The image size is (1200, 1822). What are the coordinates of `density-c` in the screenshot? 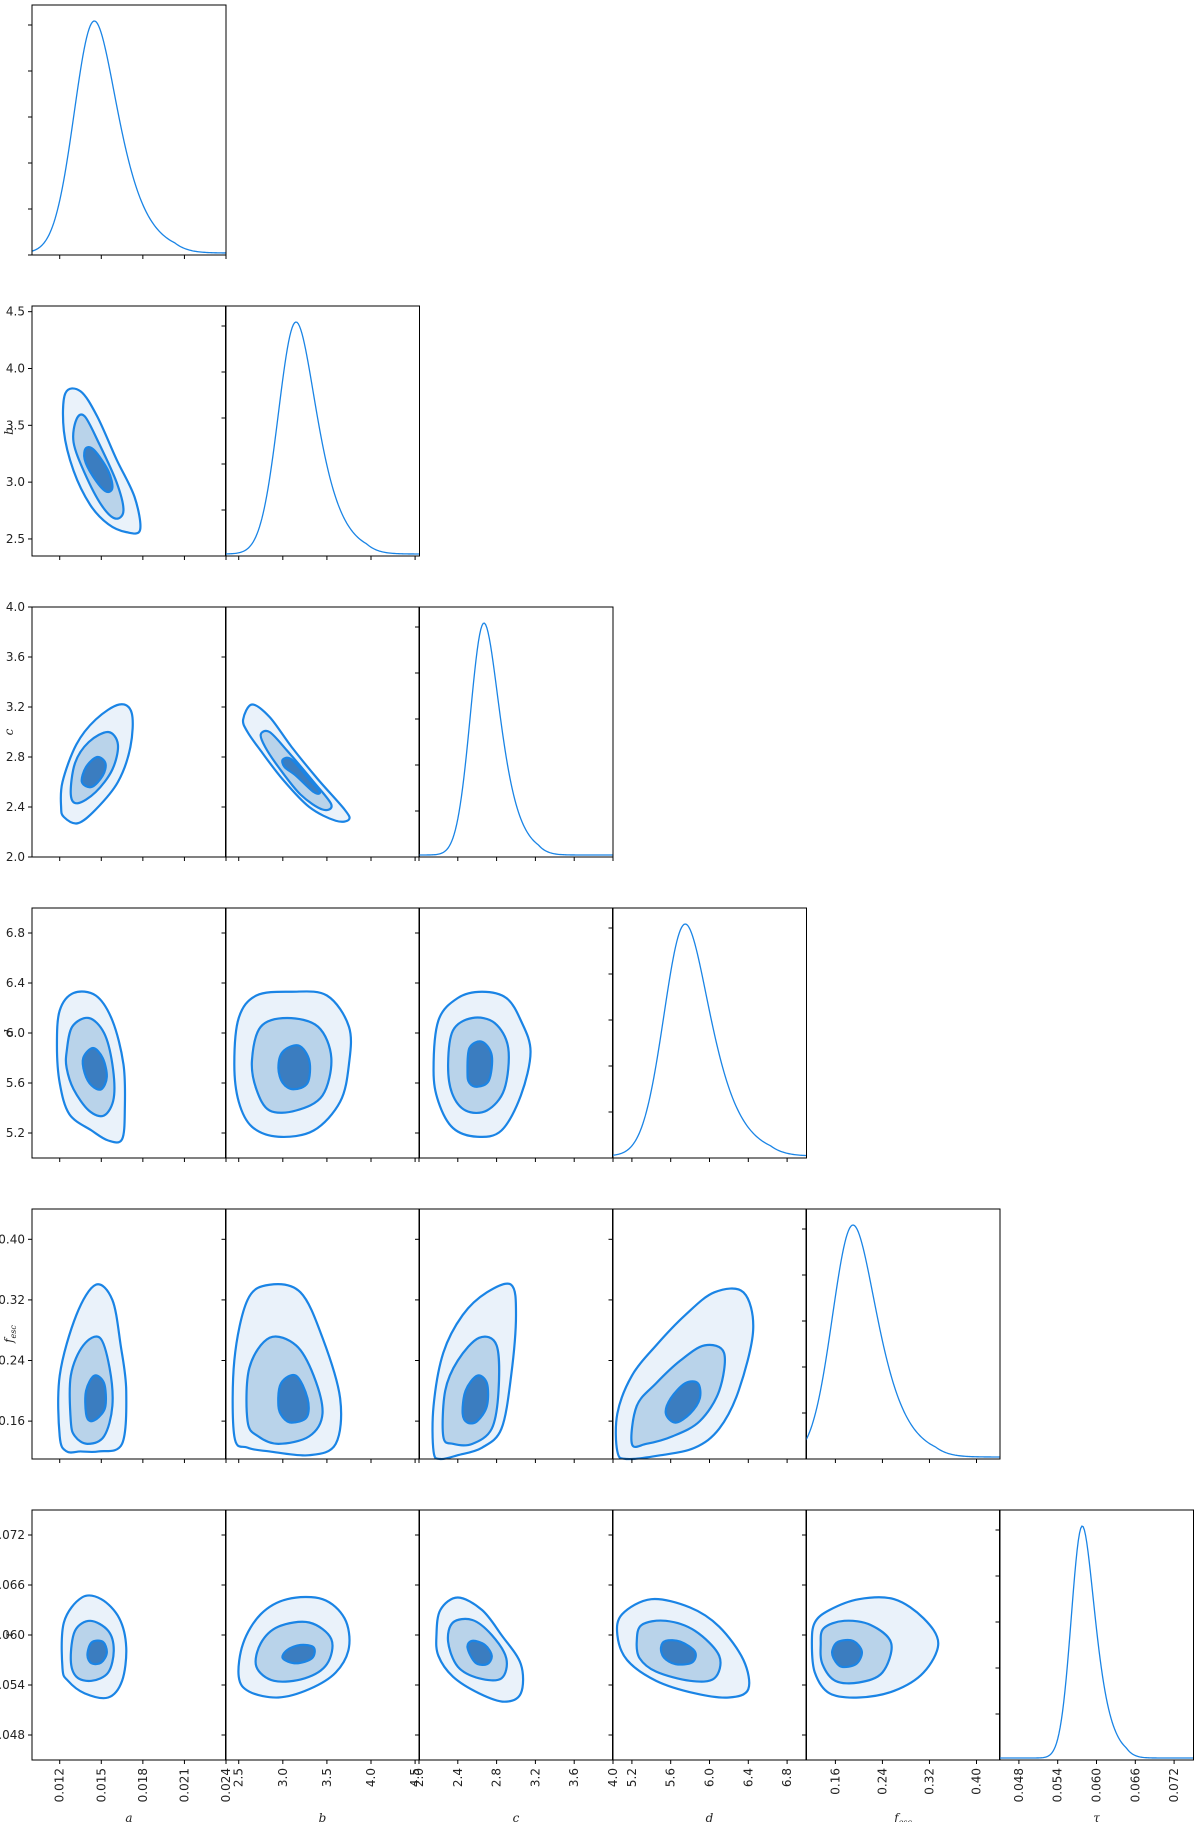 It's located at (516, 739).